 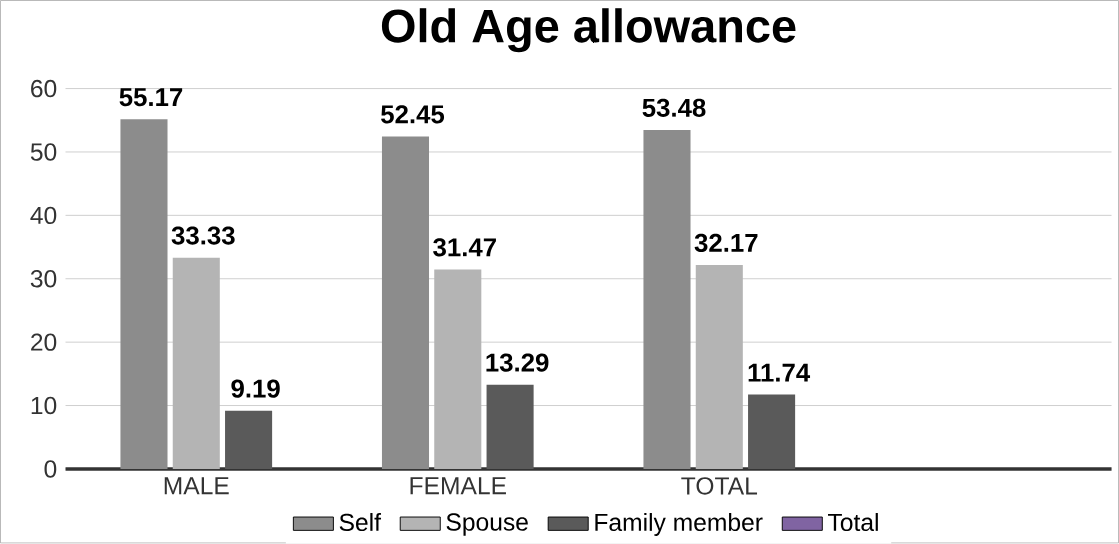 I want to click on y-tick-label: 10, so click(x=44, y=405).